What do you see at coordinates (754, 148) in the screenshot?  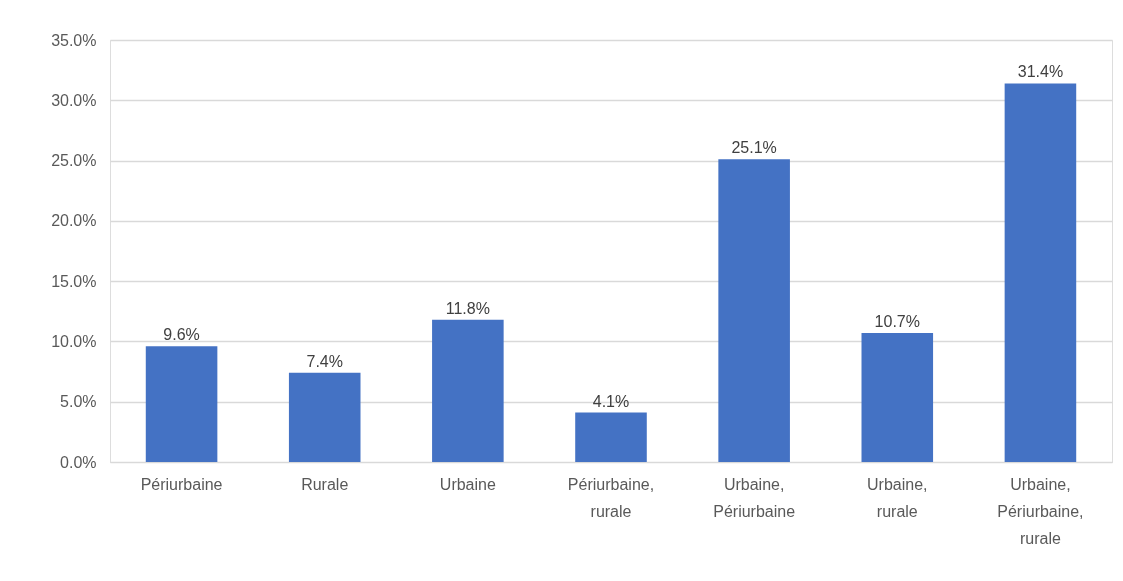 I see `data-label: 25.1%` at bounding box center [754, 148].